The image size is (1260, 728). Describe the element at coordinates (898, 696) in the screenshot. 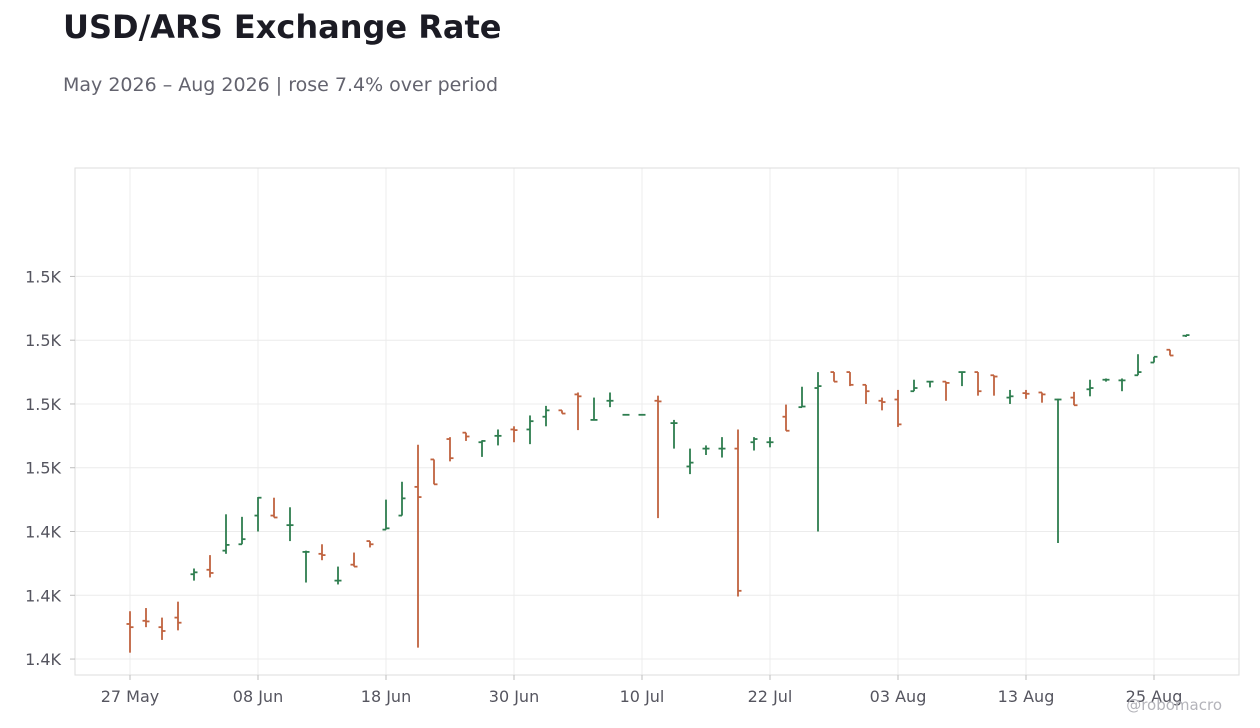

I see `x-tick-label: 03 Aug` at that location.